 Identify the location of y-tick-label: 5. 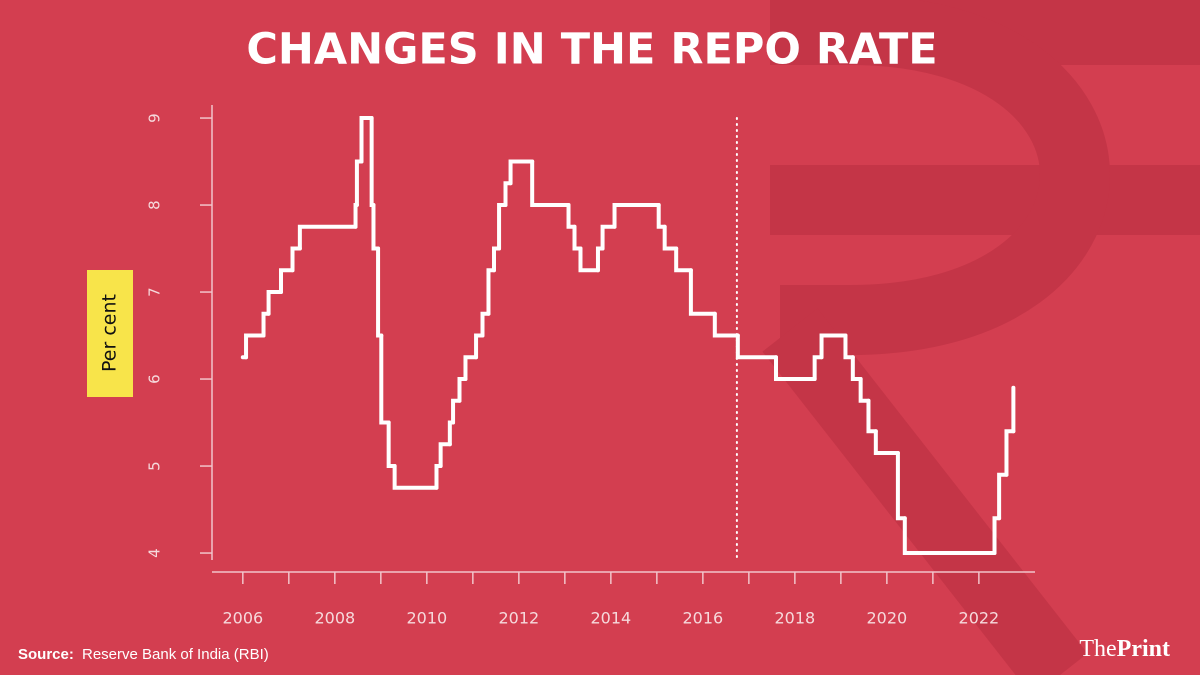
(155, 466).